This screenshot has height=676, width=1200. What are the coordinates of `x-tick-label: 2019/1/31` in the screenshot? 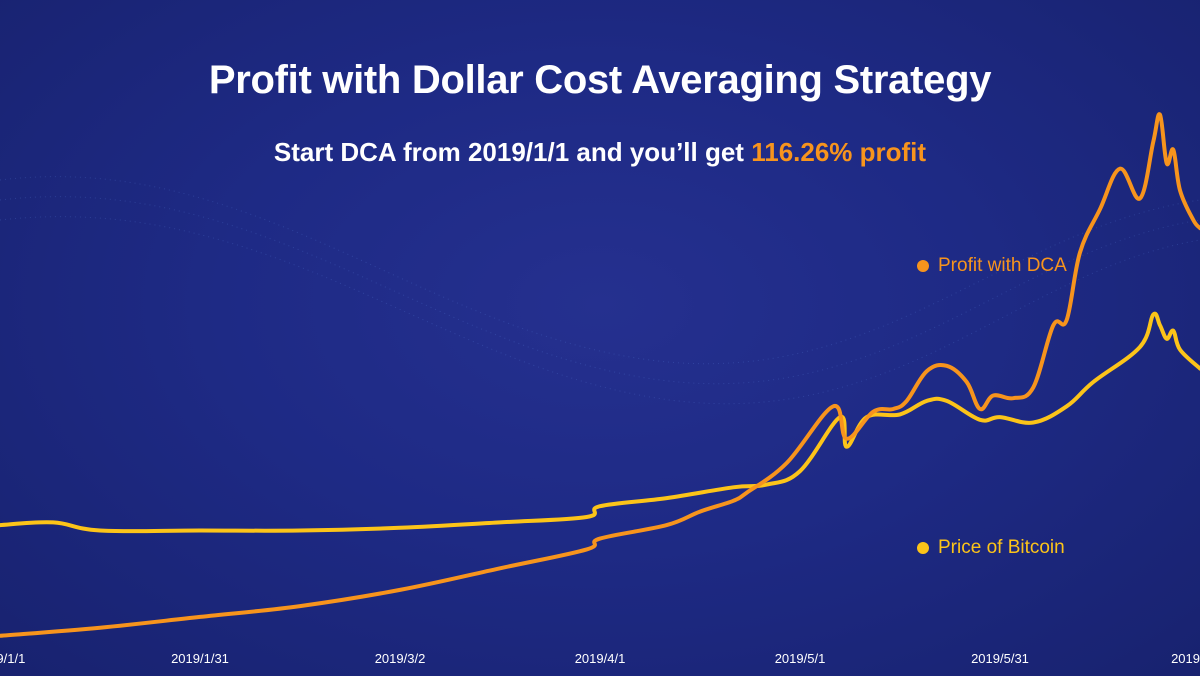 It's located at (200, 658).